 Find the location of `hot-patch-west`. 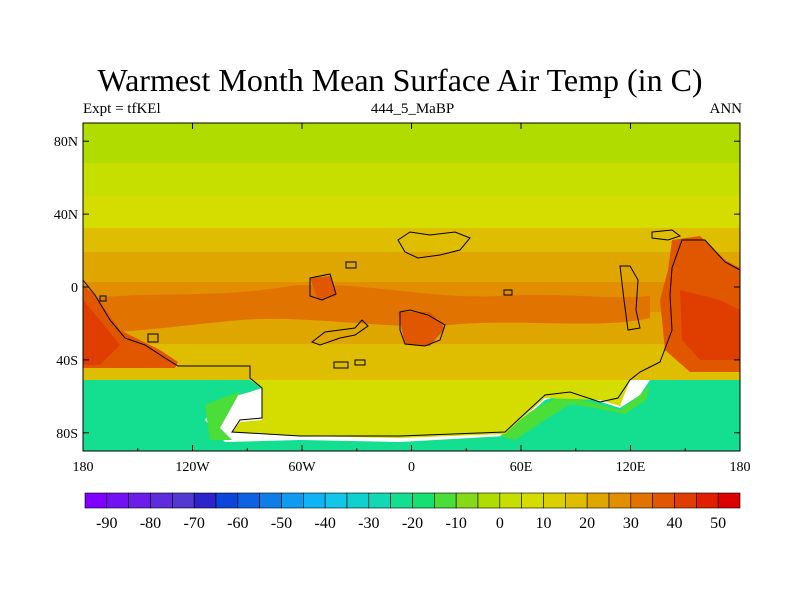

hot-patch-west is located at coordinates (323, 288).